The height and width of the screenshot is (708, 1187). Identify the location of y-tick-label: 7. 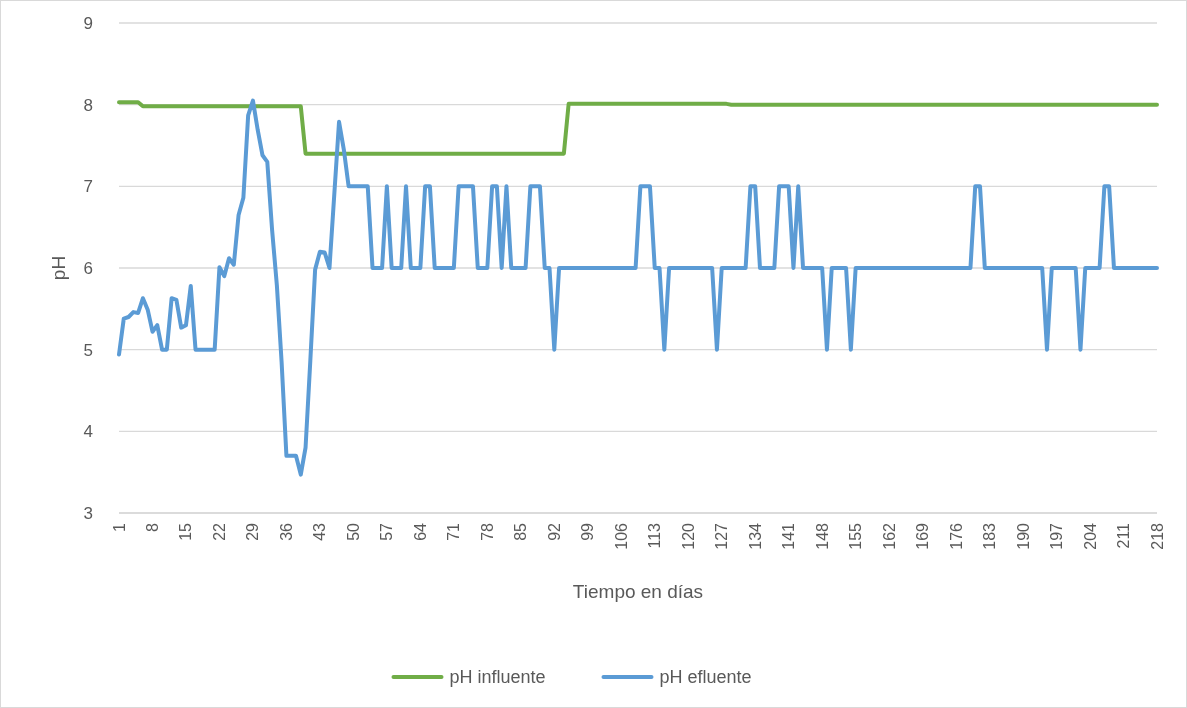
(88, 187).